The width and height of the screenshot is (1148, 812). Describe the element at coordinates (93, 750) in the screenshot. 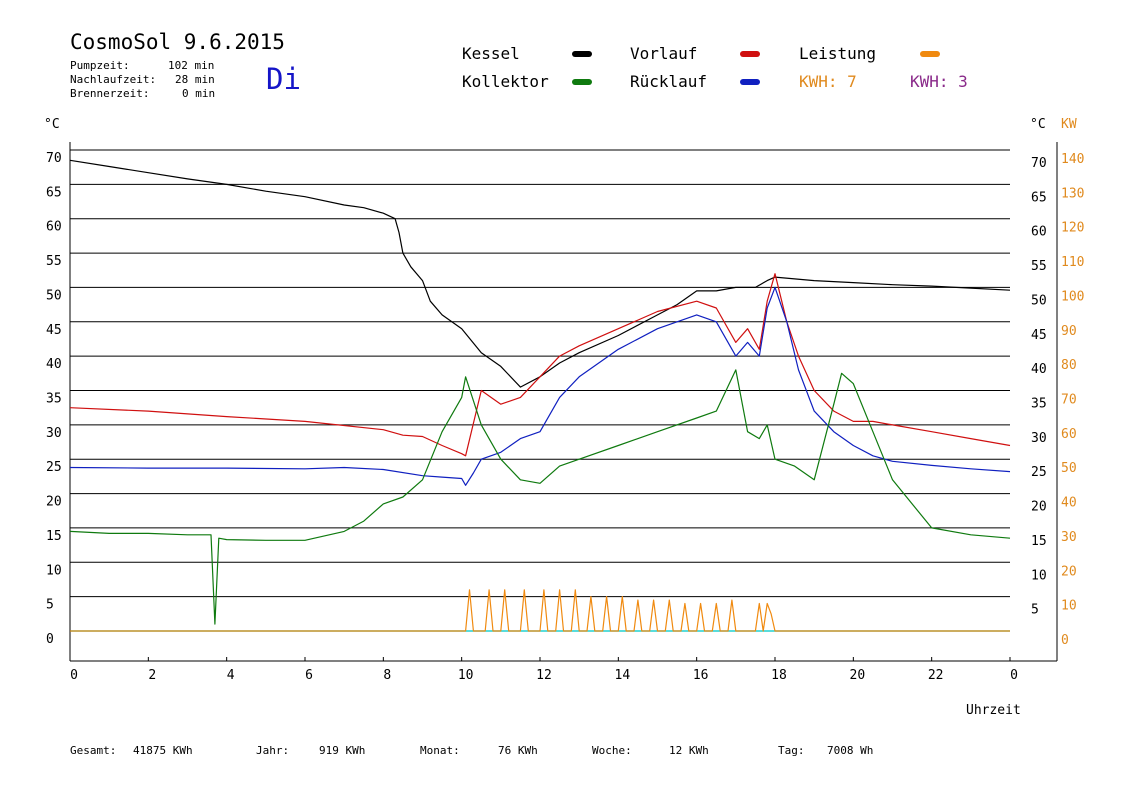

I see `footer-gesamt-label: Gesamt:` at that location.